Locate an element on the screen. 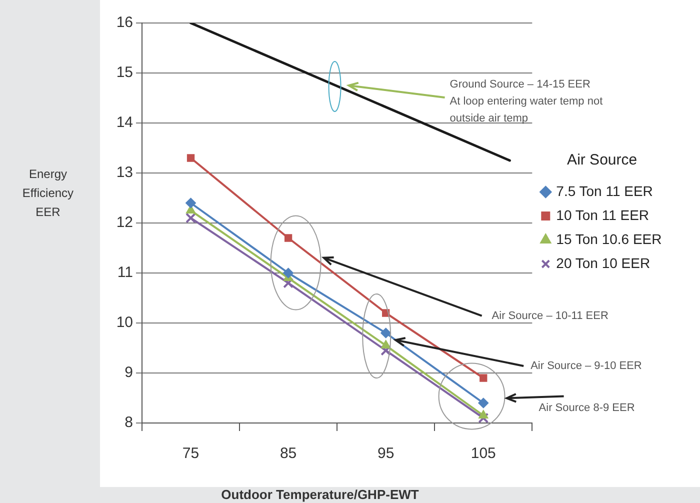 The width and height of the screenshot is (700, 503). y-tick-label: 9 is located at coordinates (128, 373).